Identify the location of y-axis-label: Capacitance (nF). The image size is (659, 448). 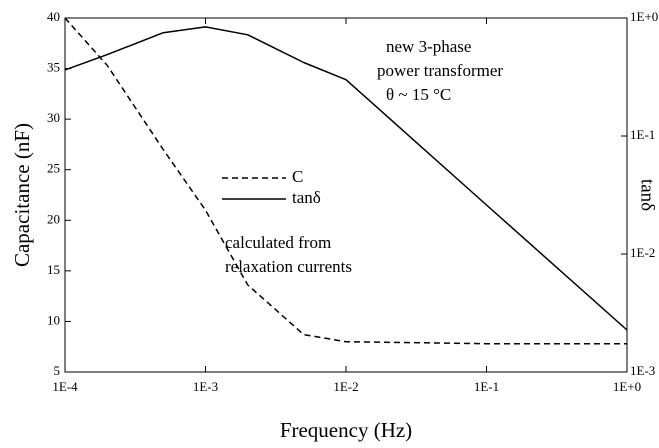
(22, 195).